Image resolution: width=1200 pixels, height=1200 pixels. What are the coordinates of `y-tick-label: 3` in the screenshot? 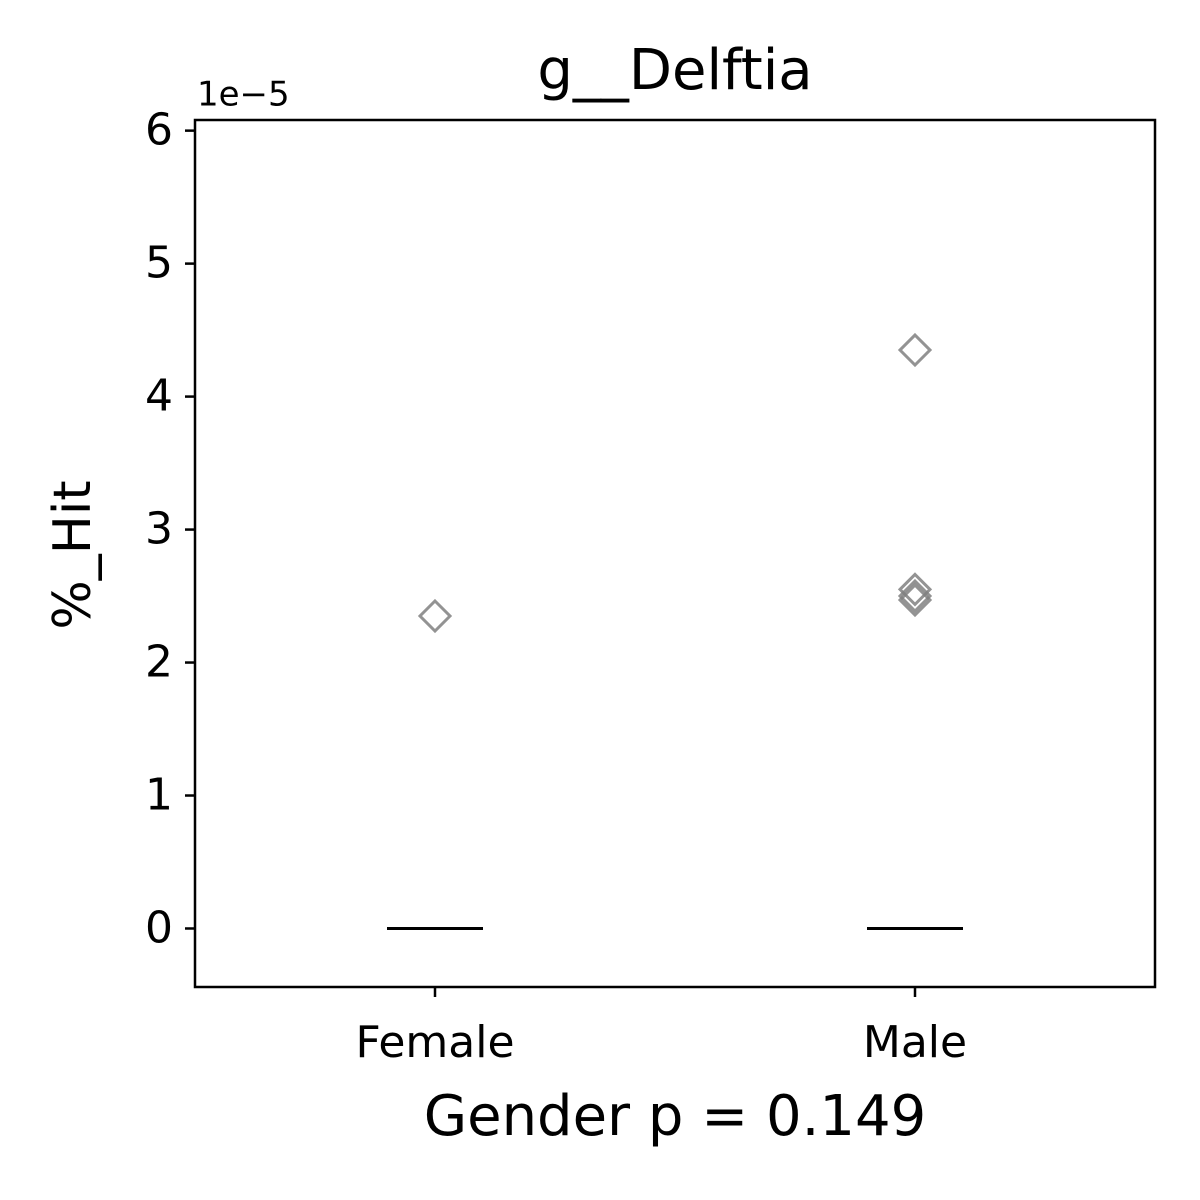 It's located at (159, 529).